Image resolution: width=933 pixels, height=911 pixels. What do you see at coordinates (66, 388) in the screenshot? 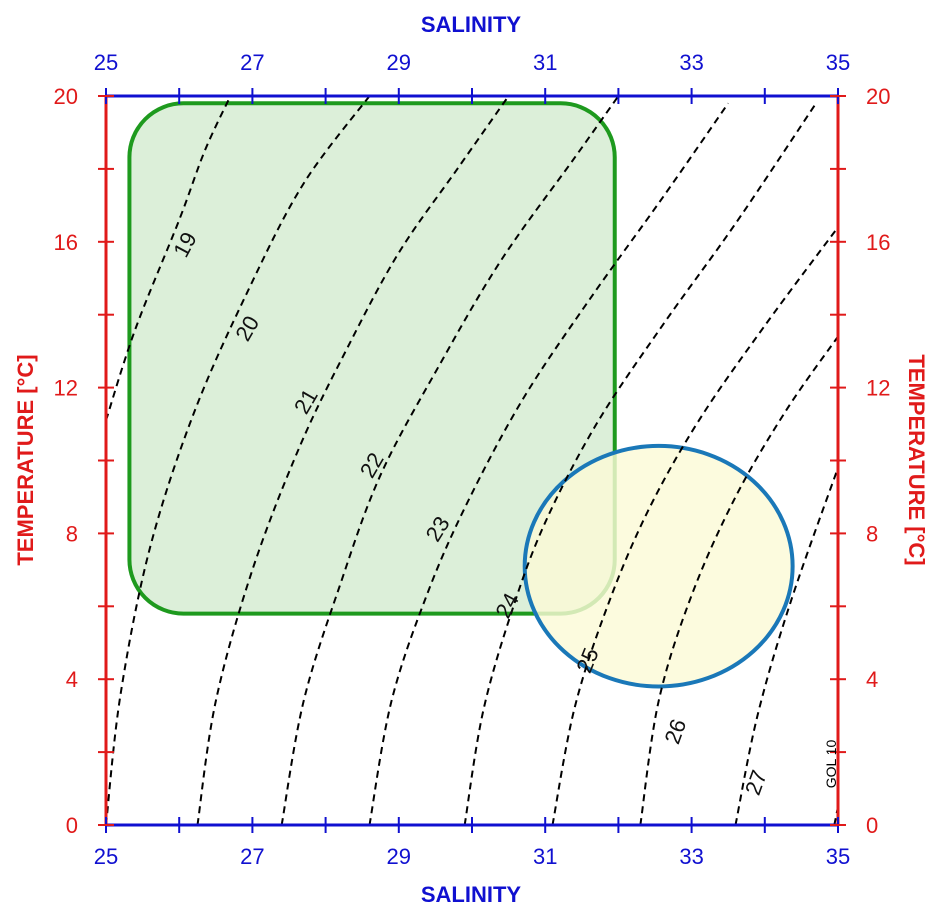
I see `y-tick-label-left: 12` at bounding box center [66, 388].